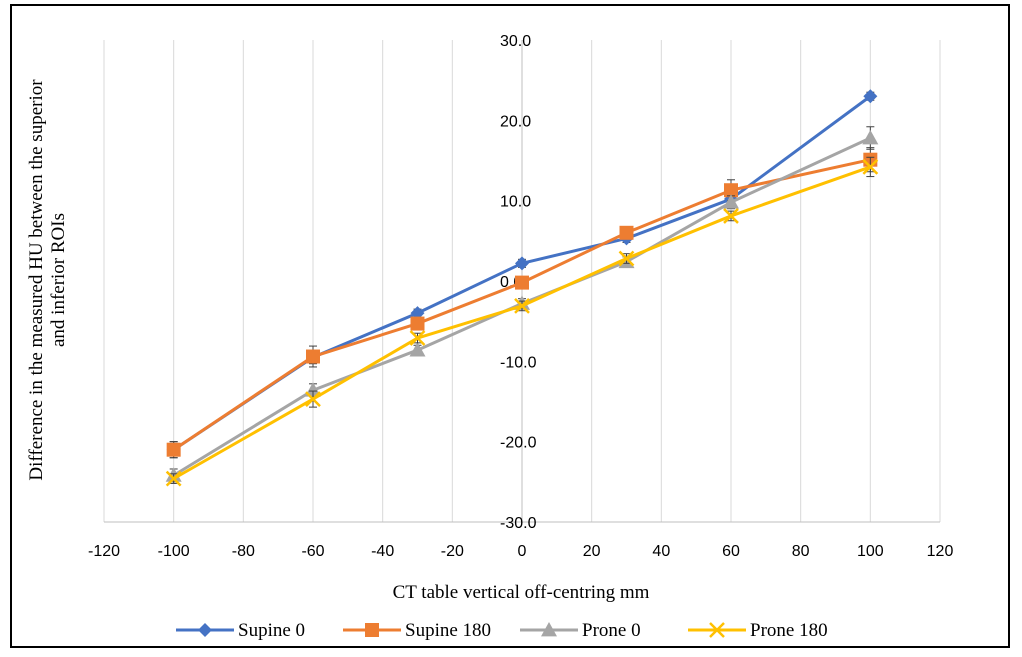 The width and height of the screenshot is (1022, 657). I want to click on x-tick-label: -100, so click(174, 551).